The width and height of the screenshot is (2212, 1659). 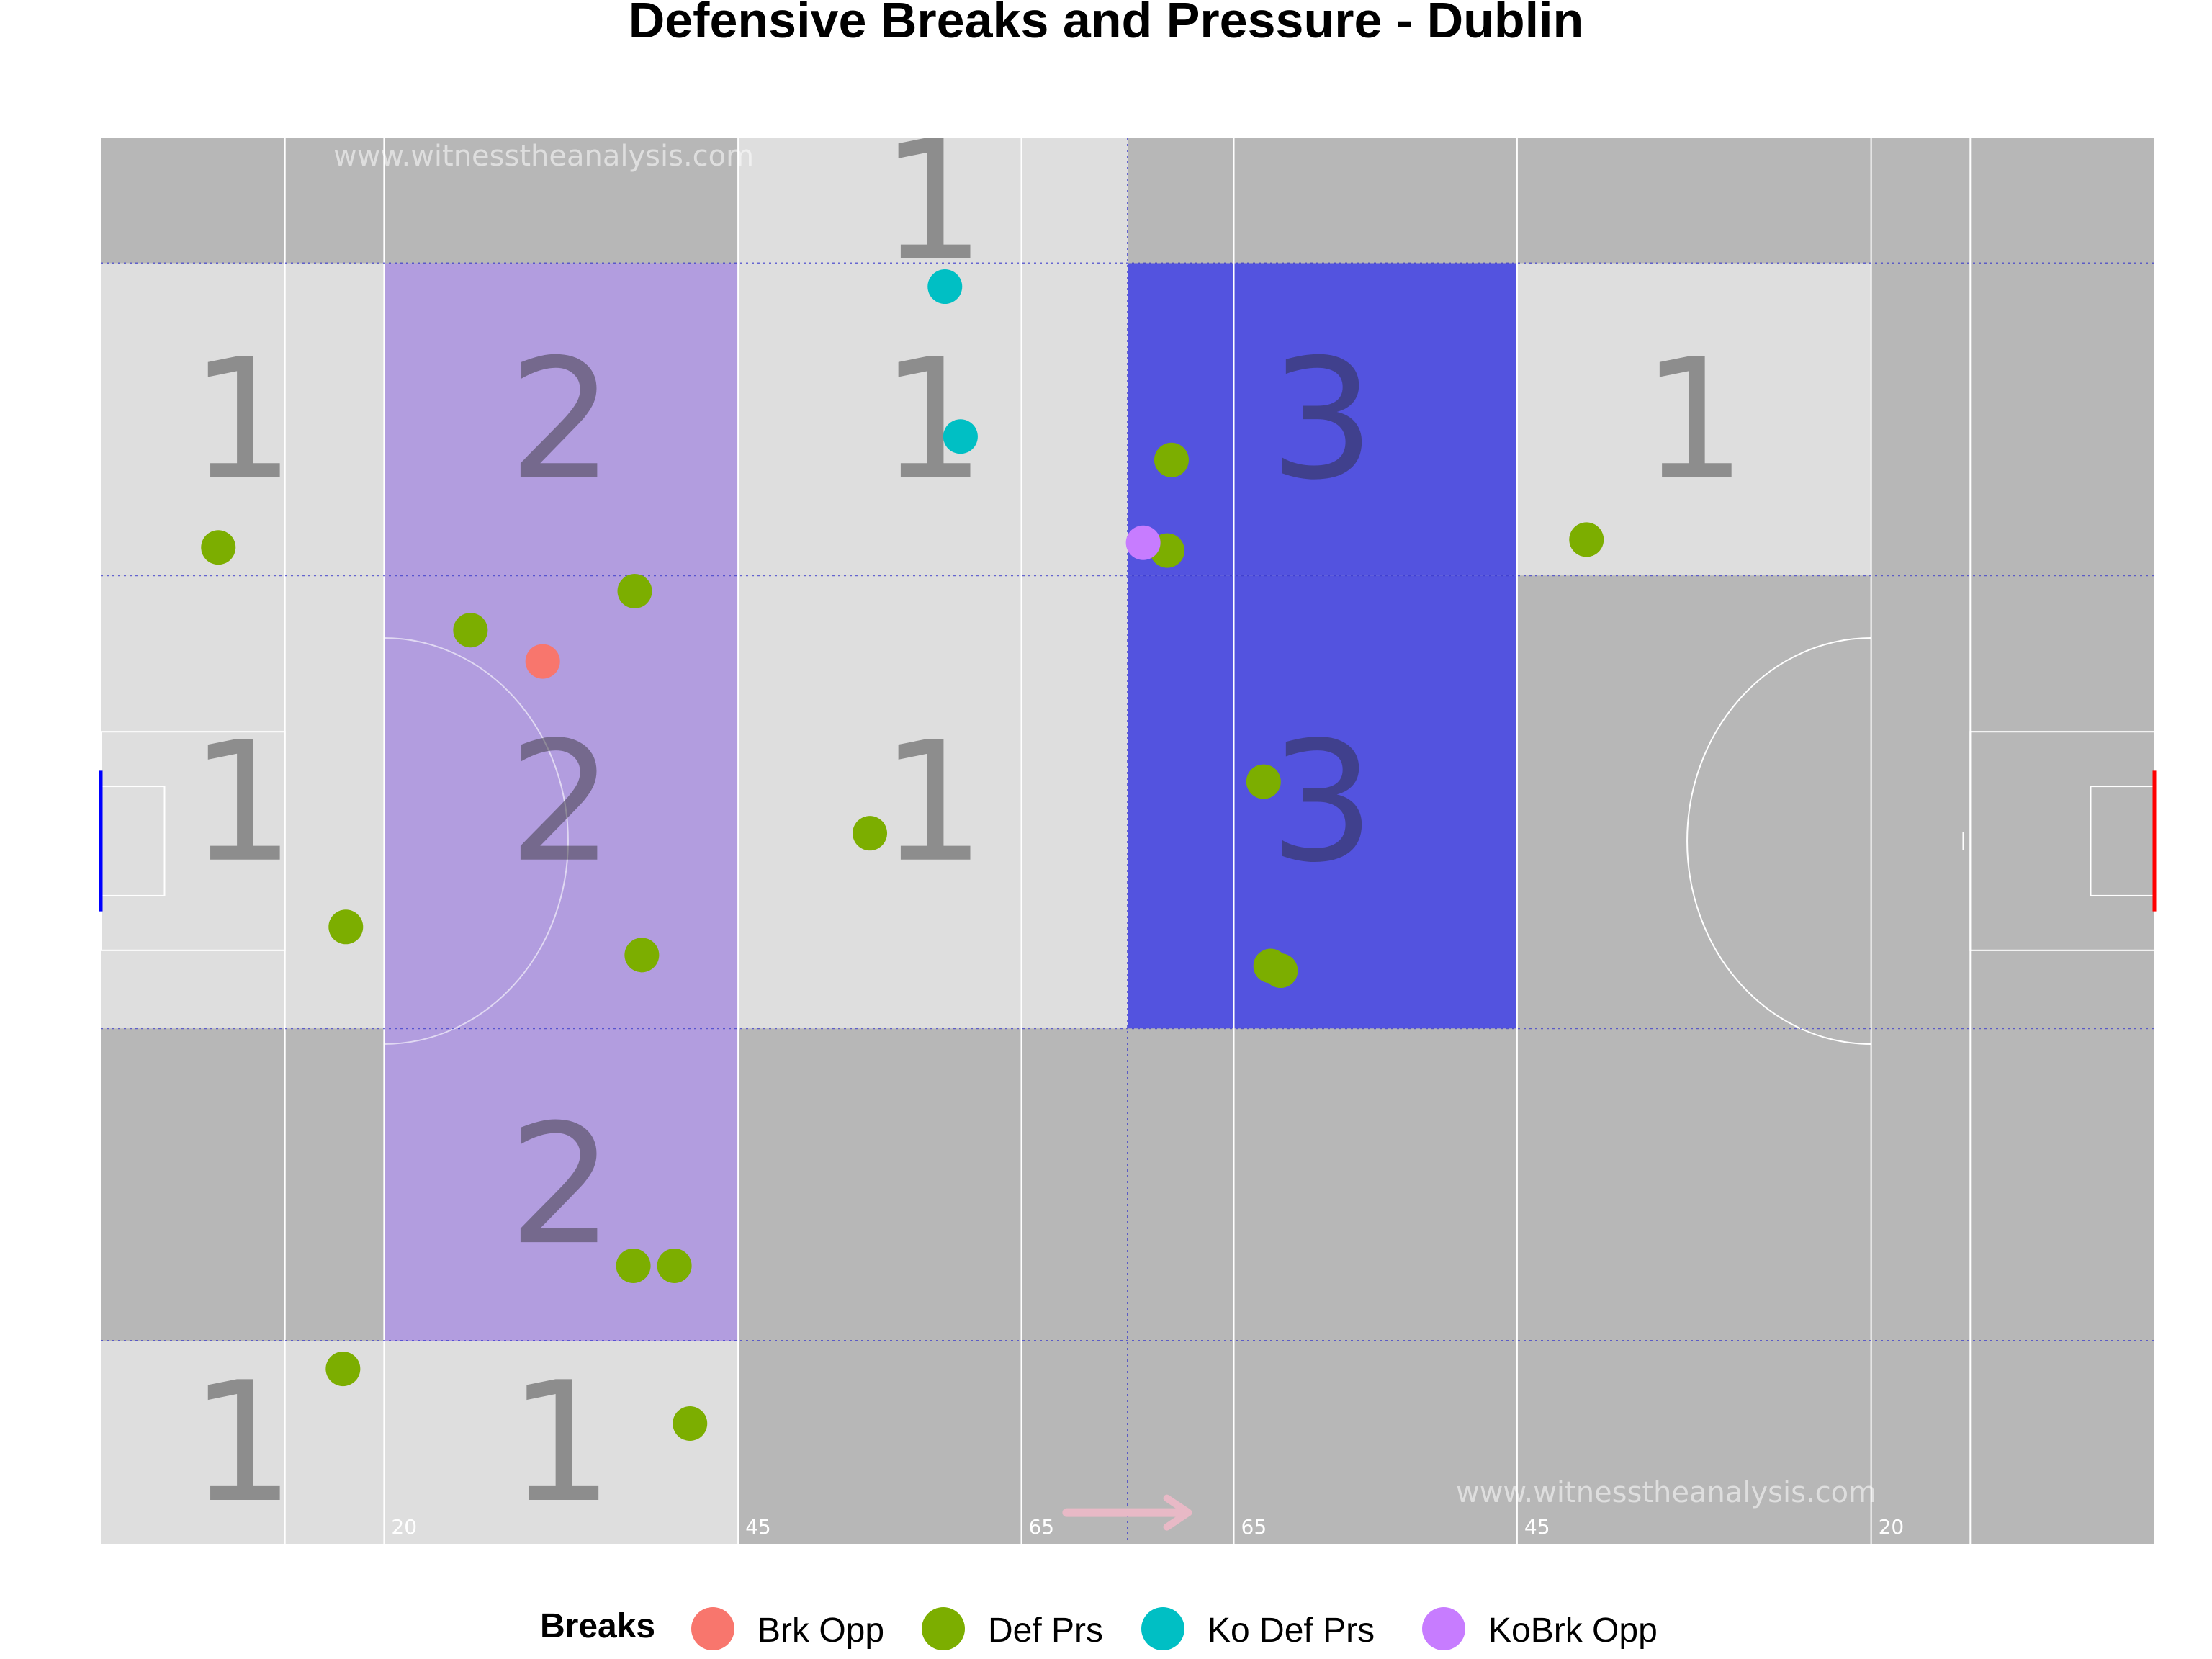 I want to click on legend-item: Brk Opp, so click(x=787, y=1629).